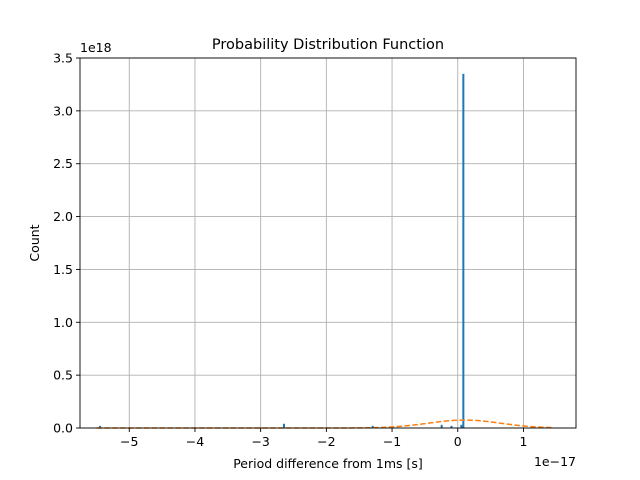 The height and width of the screenshot is (480, 640). What do you see at coordinates (328, 45) in the screenshot?
I see `chart-title: Probability Distribution Function` at bounding box center [328, 45].